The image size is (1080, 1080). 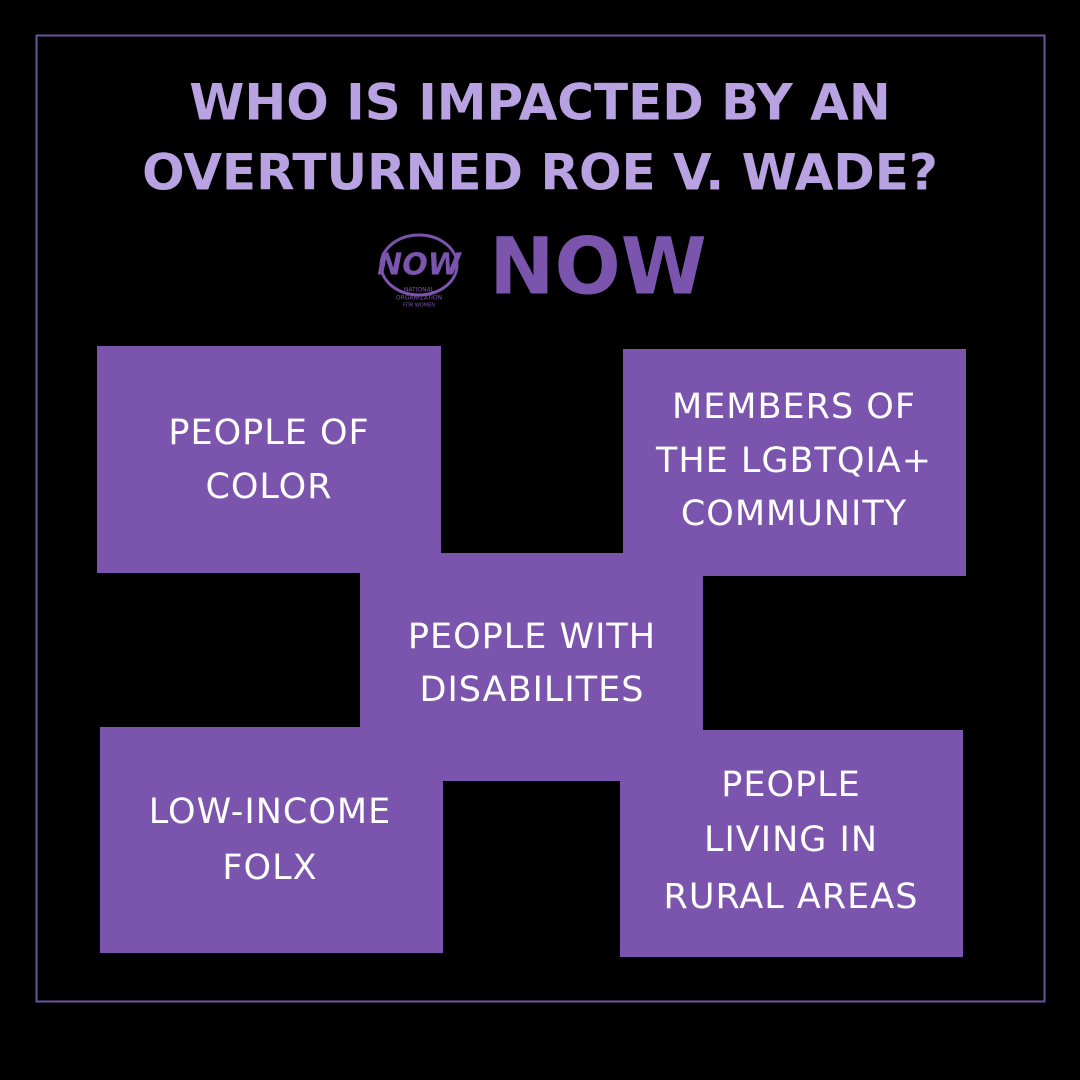 What do you see at coordinates (540, 173) in the screenshot?
I see `title-line: OVERTURNED ROE V. WADE?` at bounding box center [540, 173].